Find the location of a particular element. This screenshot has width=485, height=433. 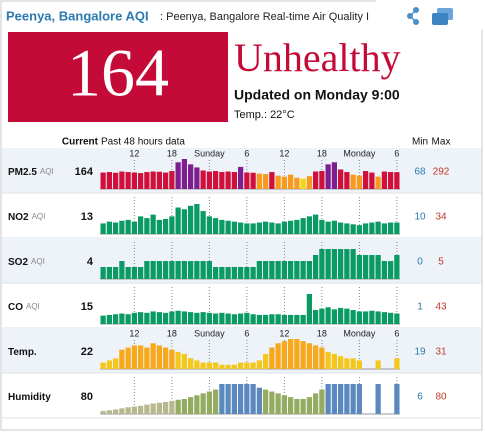

current-header: Current is located at coordinates (80, 142).